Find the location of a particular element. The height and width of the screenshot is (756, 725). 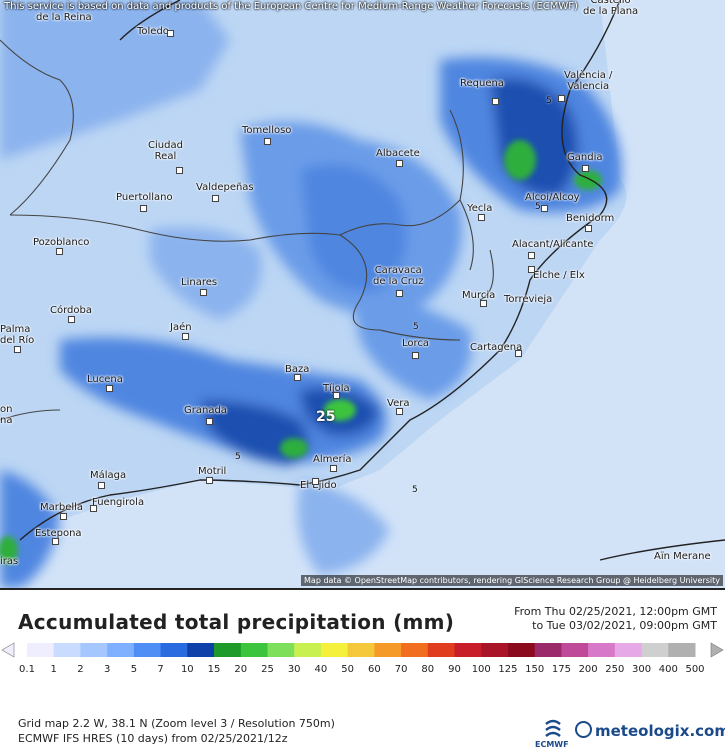

city-palma-del-rio: Palma del Río is located at coordinates (17, 335).